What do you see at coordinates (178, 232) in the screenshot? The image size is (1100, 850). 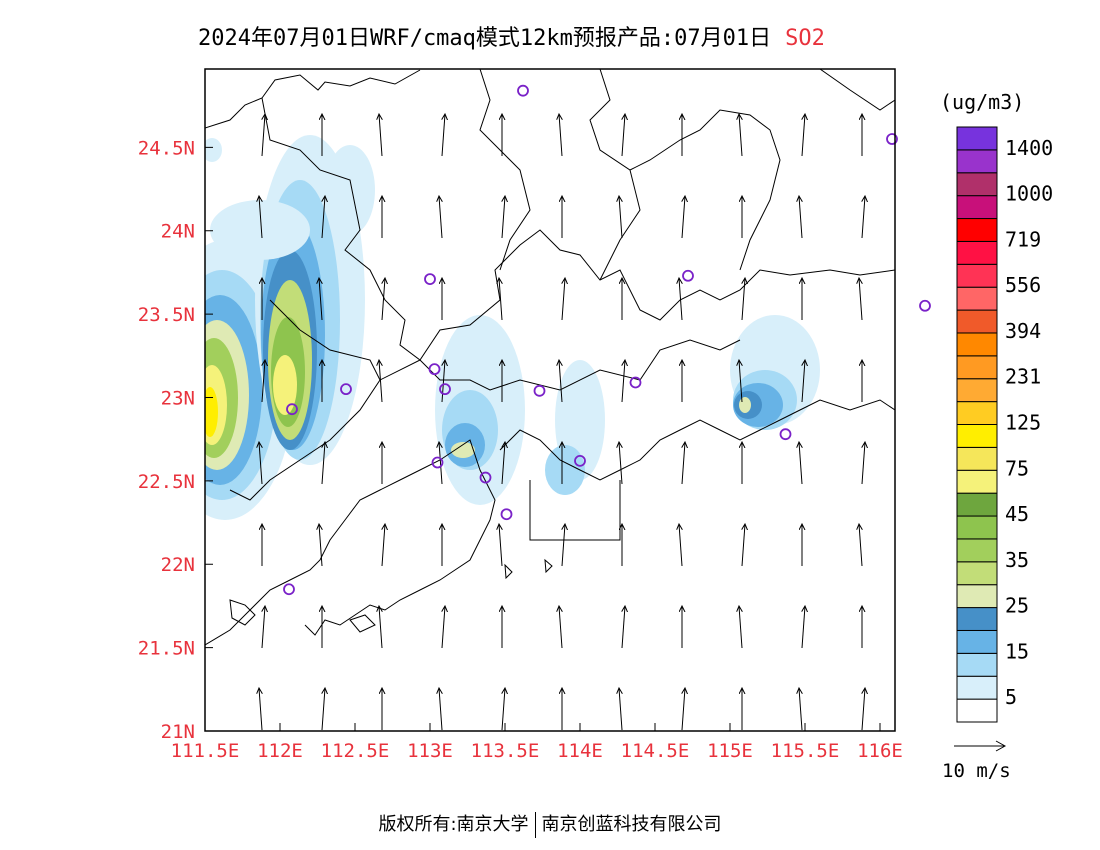 I see `lat-tick-label: 24N` at bounding box center [178, 232].